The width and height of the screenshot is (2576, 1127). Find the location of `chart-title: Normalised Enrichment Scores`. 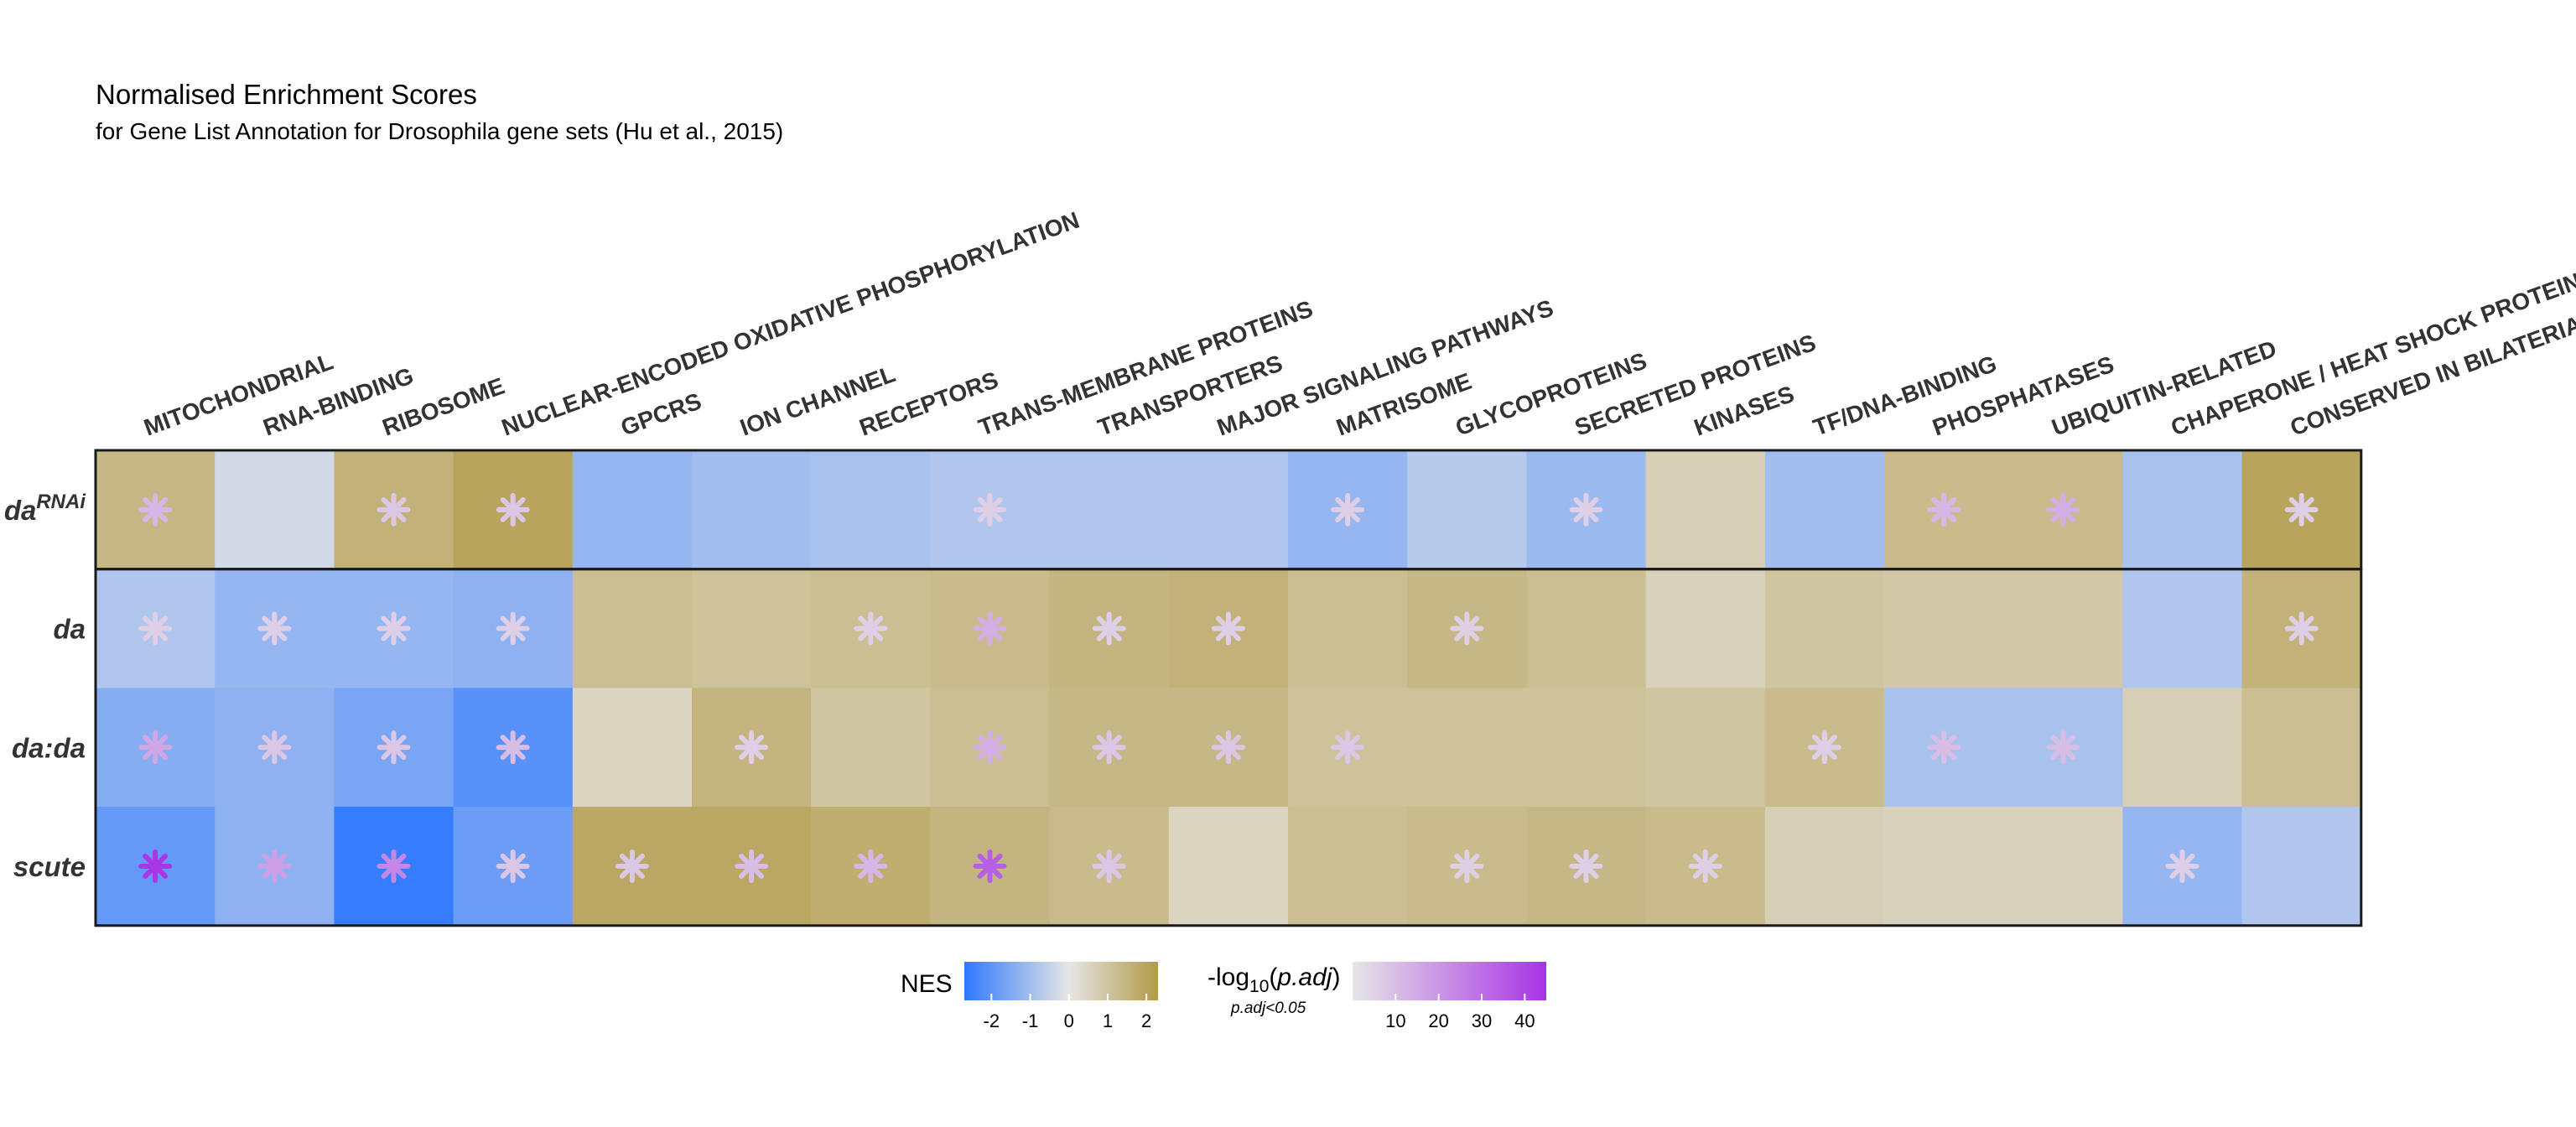

chart-title: Normalised Enrichment Scores is located at coordinates (286, 94).